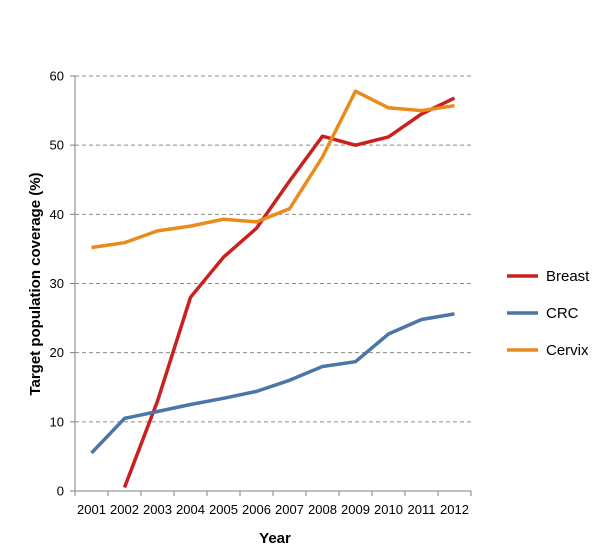 Image resolution: width=611 pixels, height=559 pixels. I want to click on legend-label-breast: Breast, so click(568, 276).